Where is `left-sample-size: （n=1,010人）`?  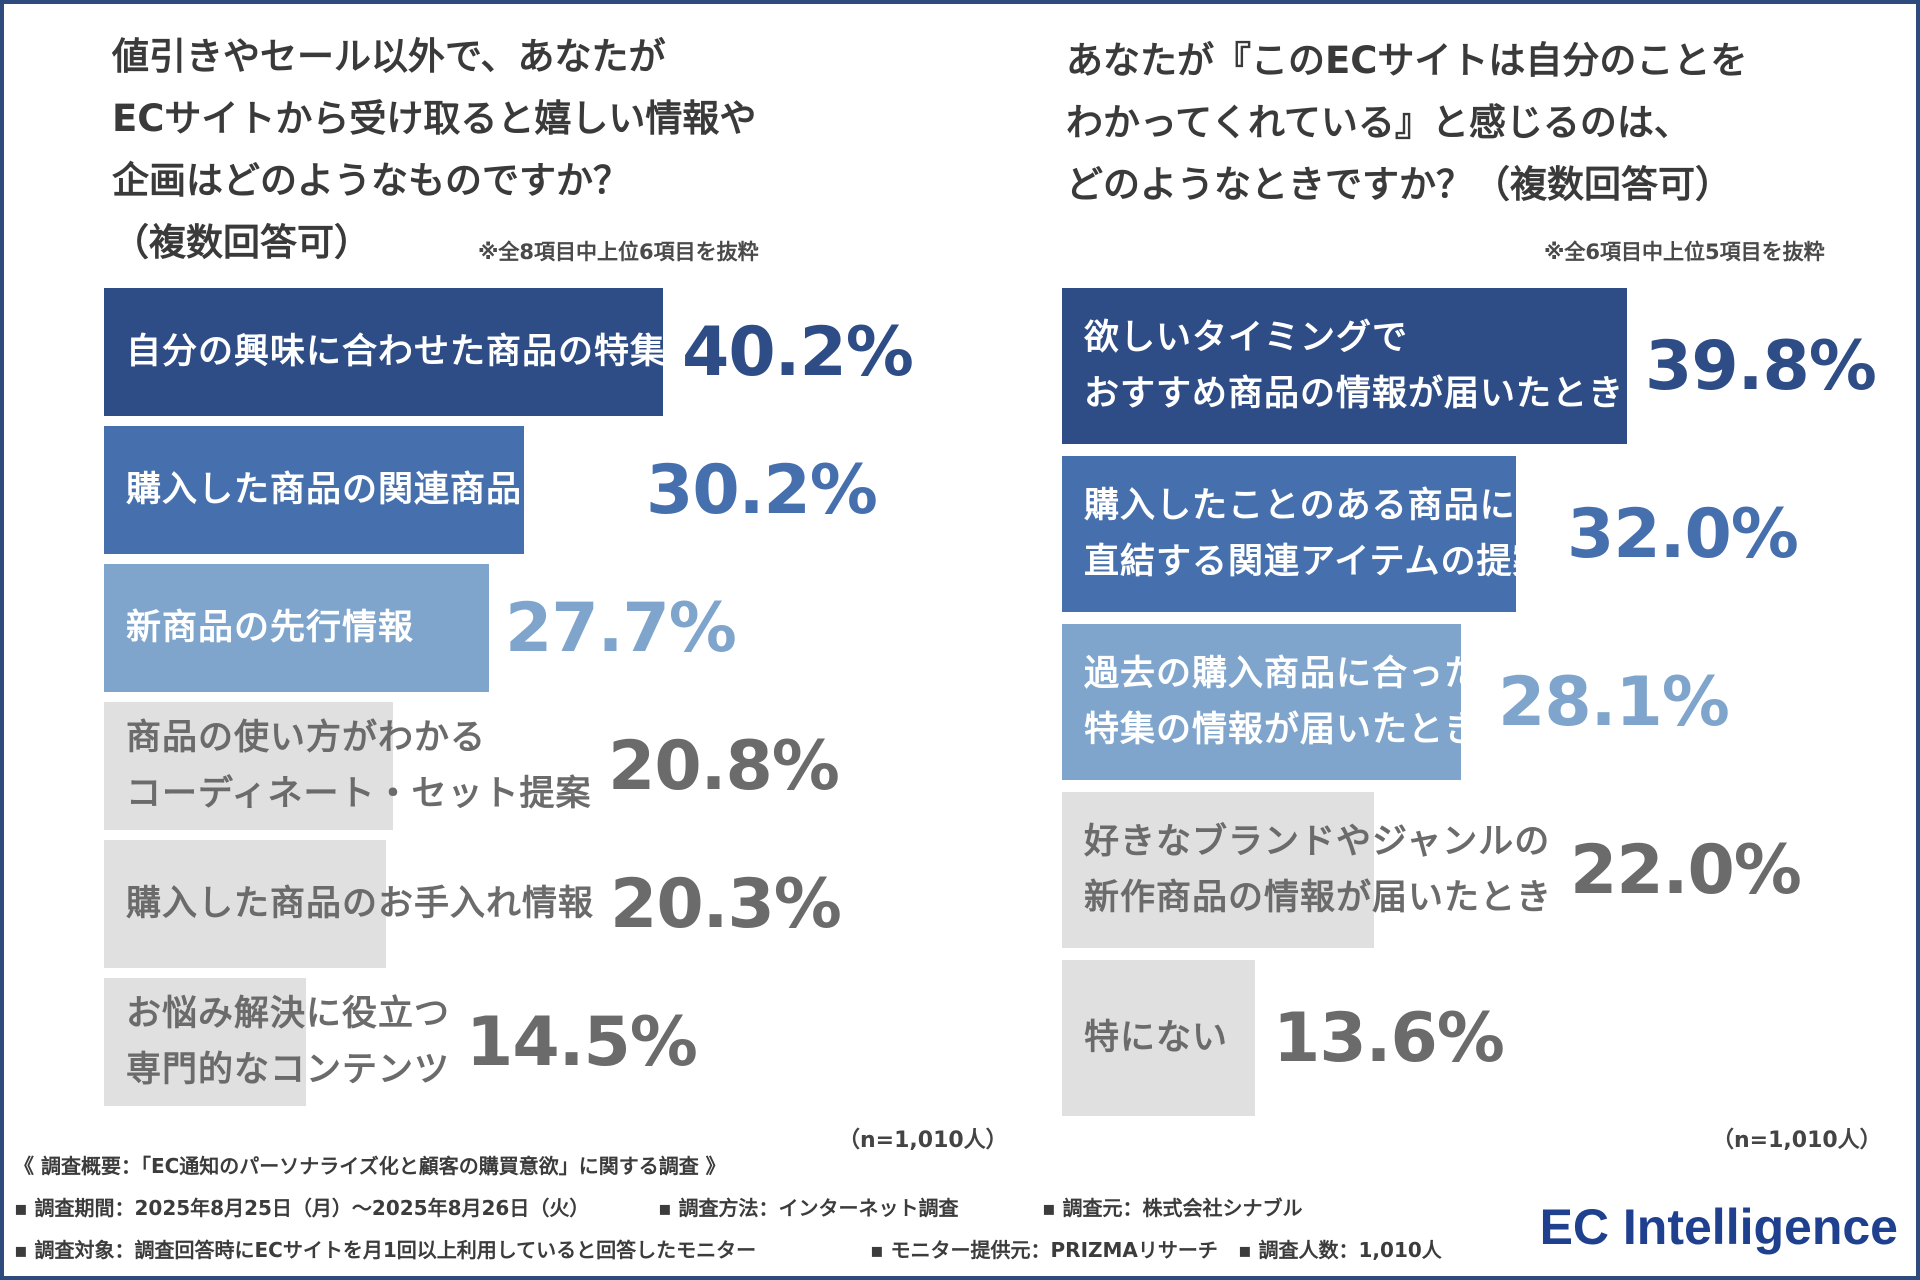
left-sample-size: （n=1,010人） is located at coordinates (923, 1140).